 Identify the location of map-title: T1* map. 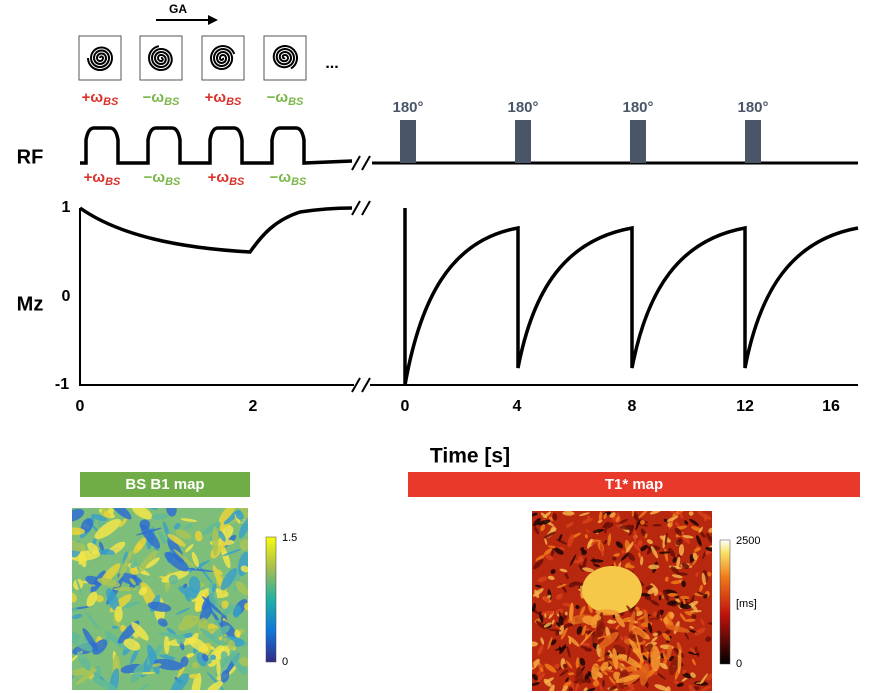
(634, 484).